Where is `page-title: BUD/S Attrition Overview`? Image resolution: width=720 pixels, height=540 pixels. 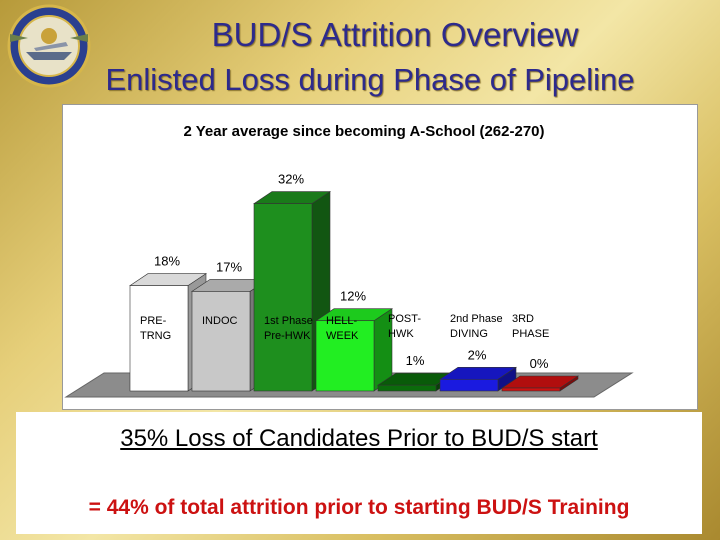
page-title: BUD/S Attrition Overview is located at coordinates (395, 34).